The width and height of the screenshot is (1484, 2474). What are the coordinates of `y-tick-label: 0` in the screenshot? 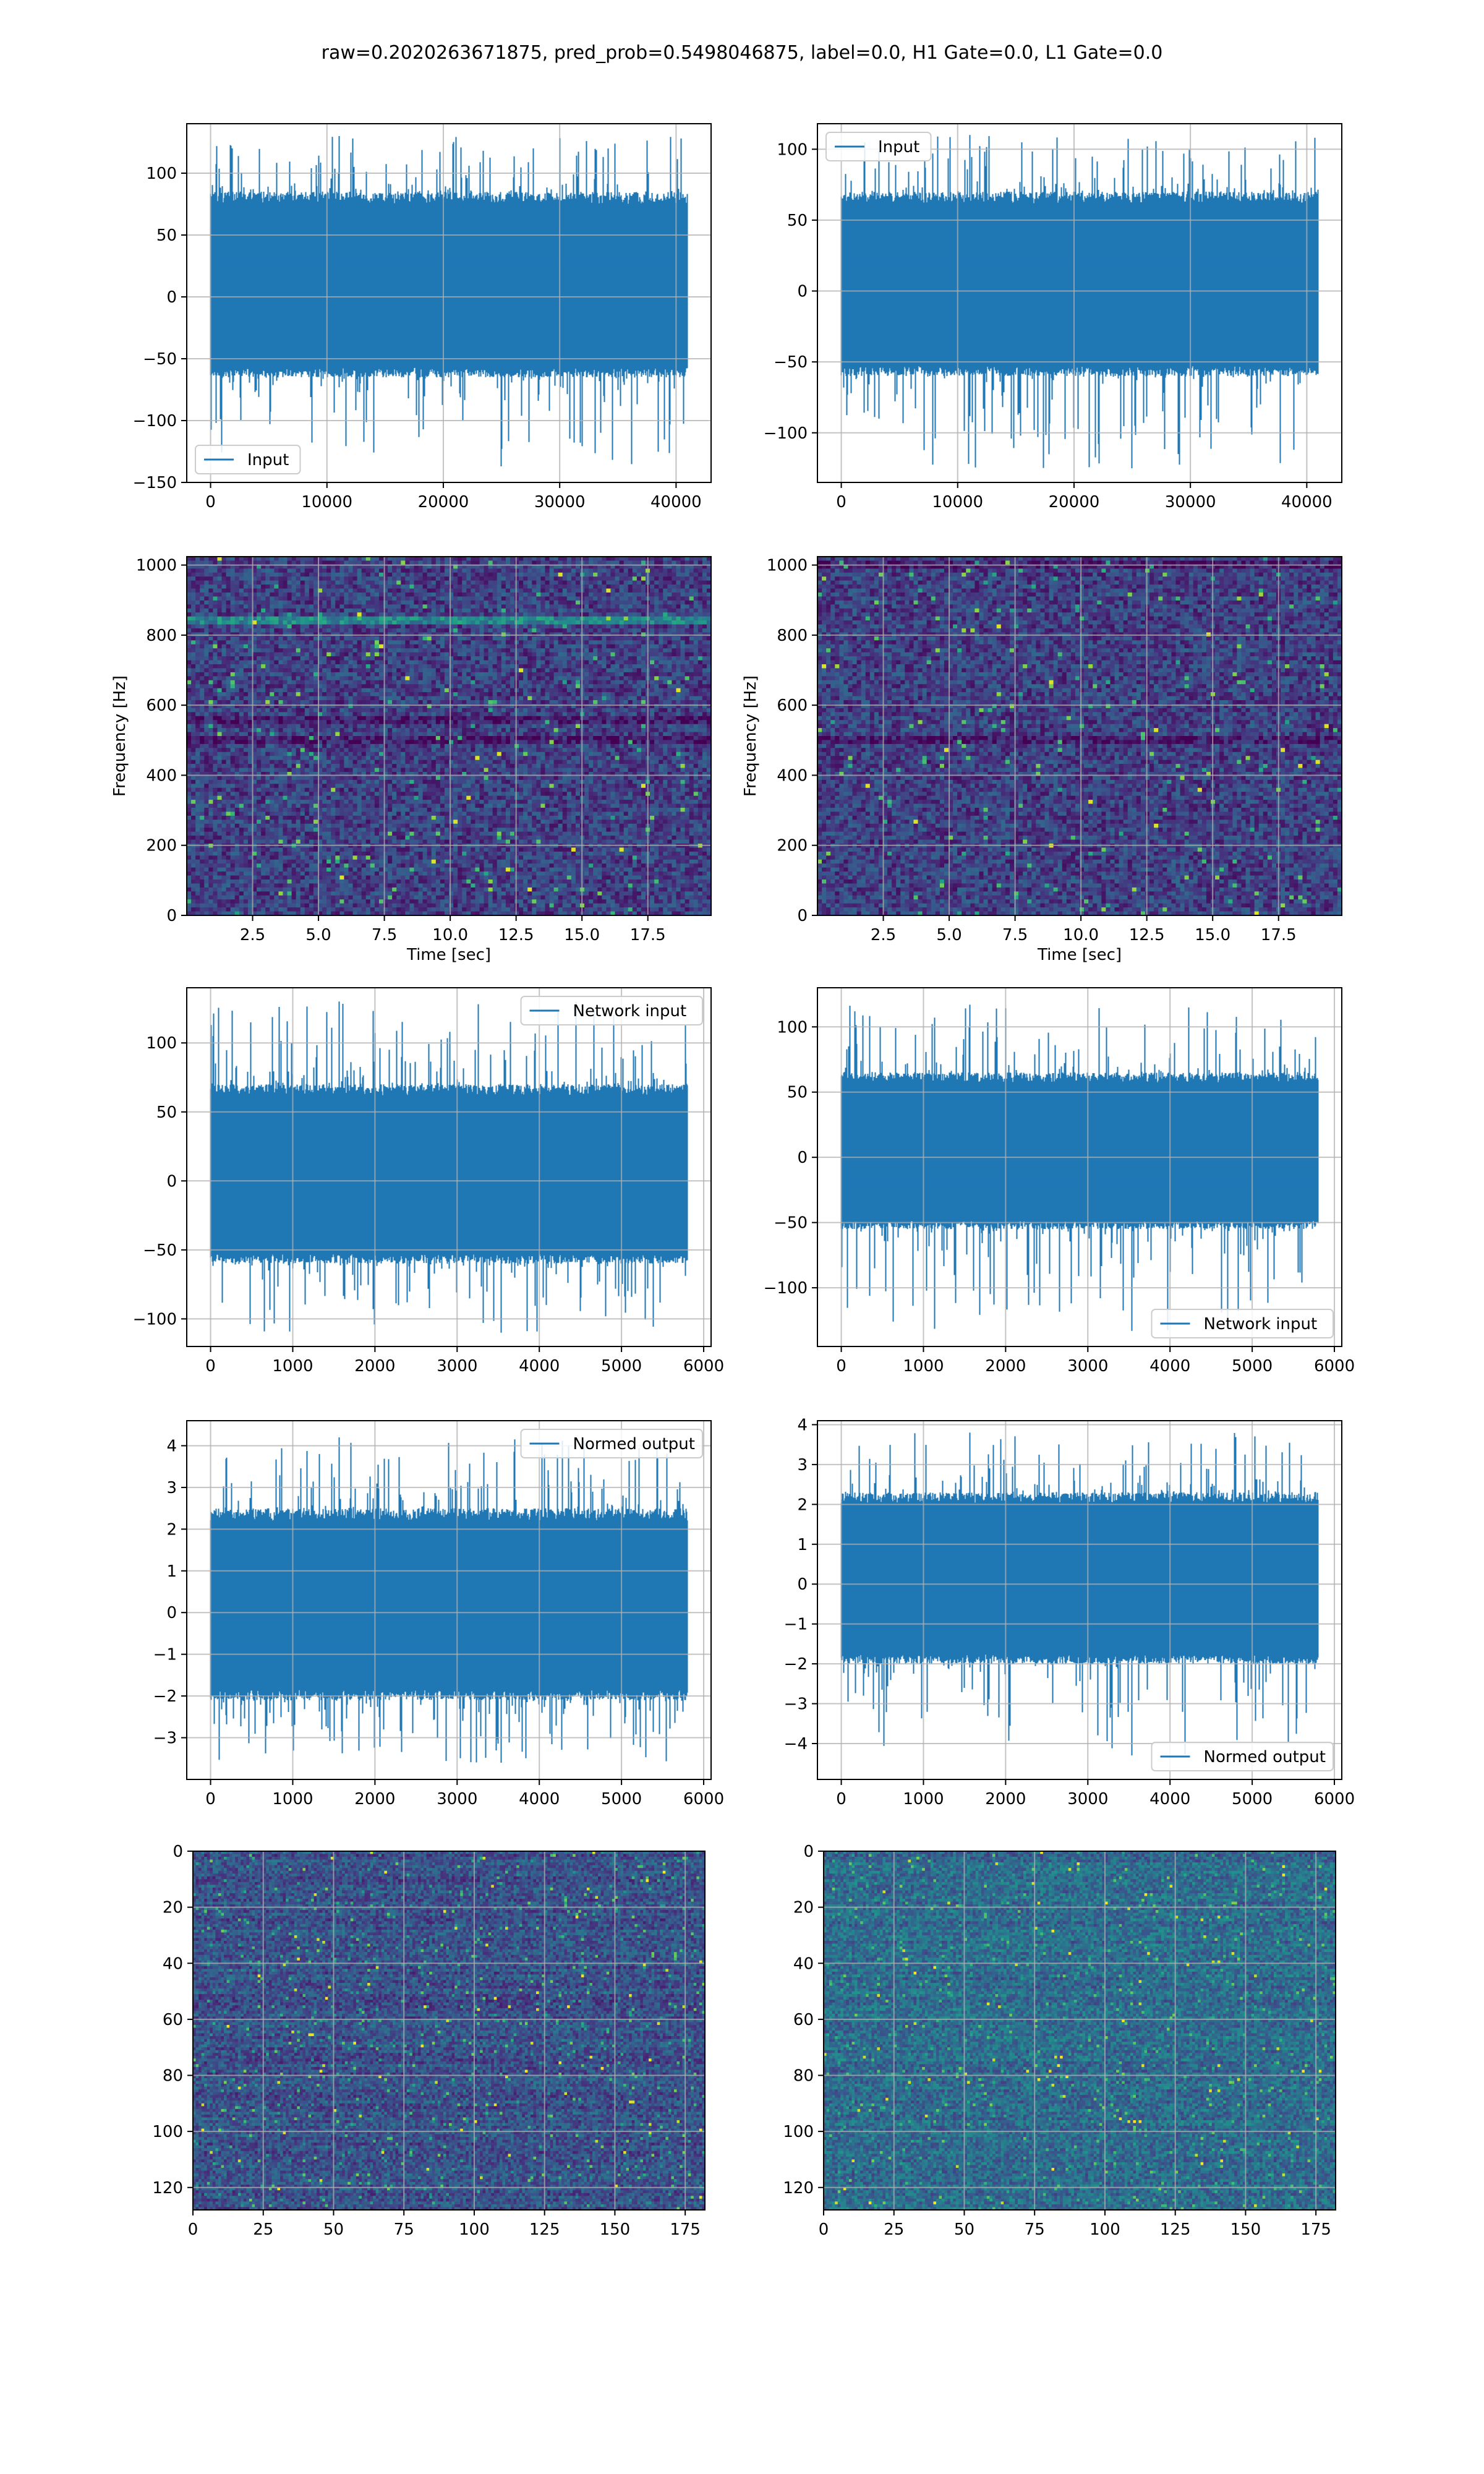 It's located at (808, 1852).